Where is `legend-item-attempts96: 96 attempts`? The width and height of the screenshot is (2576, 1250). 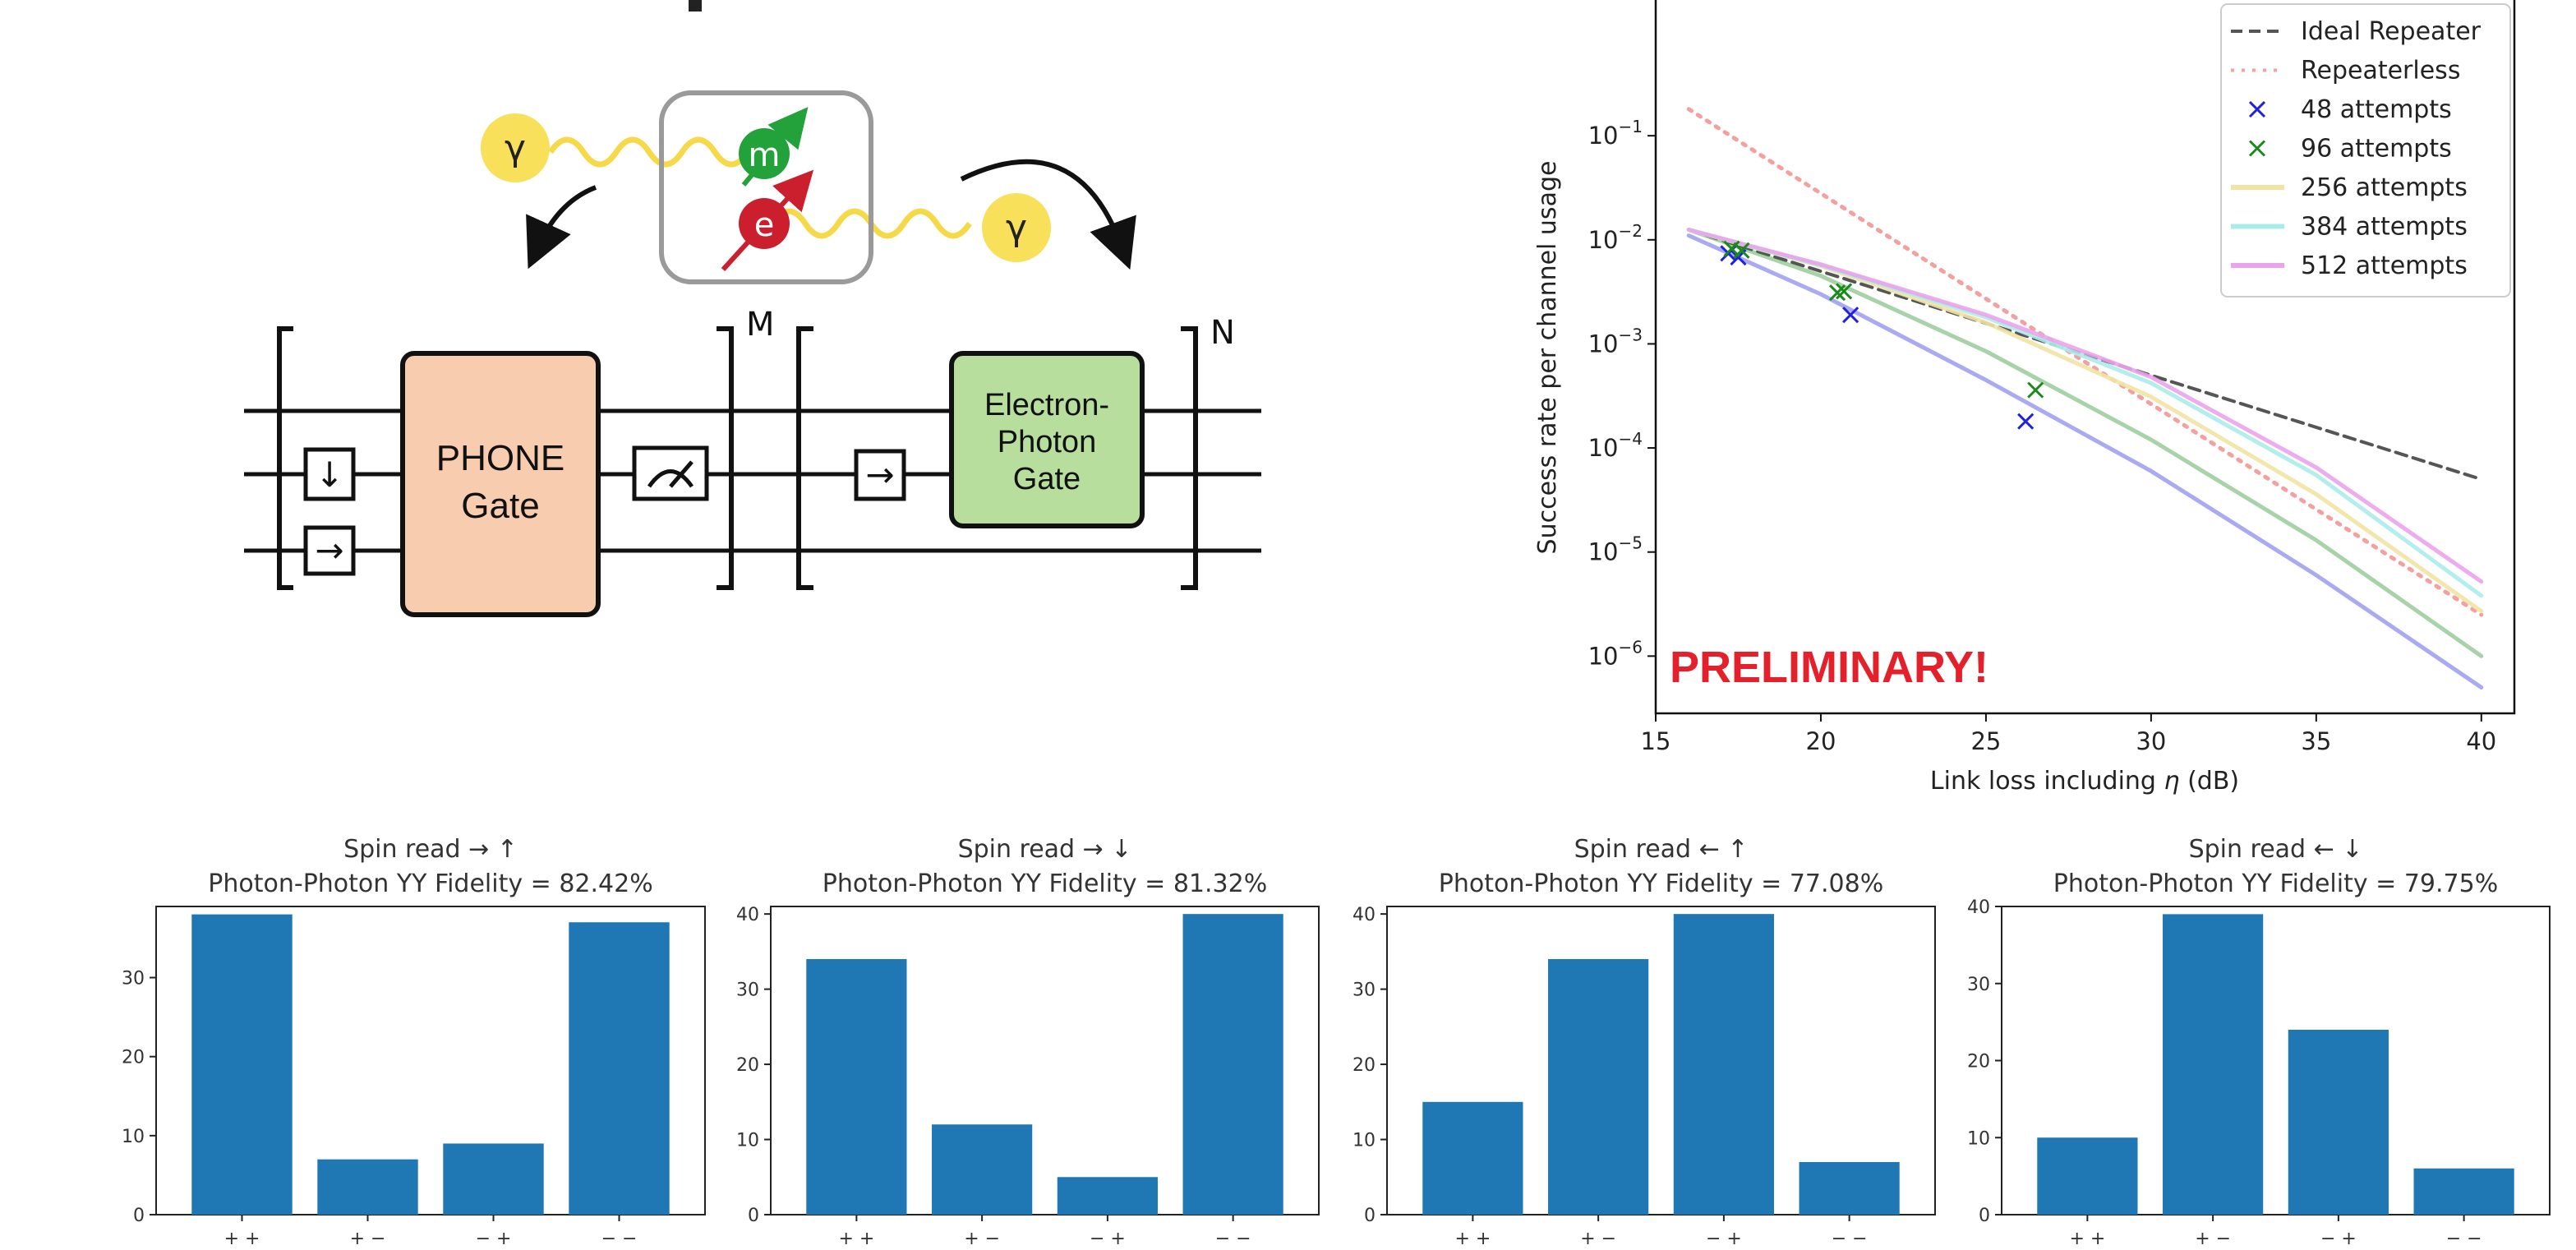
legend-item-attempts96: 96 attempts is located at coordinates (2350, 150).